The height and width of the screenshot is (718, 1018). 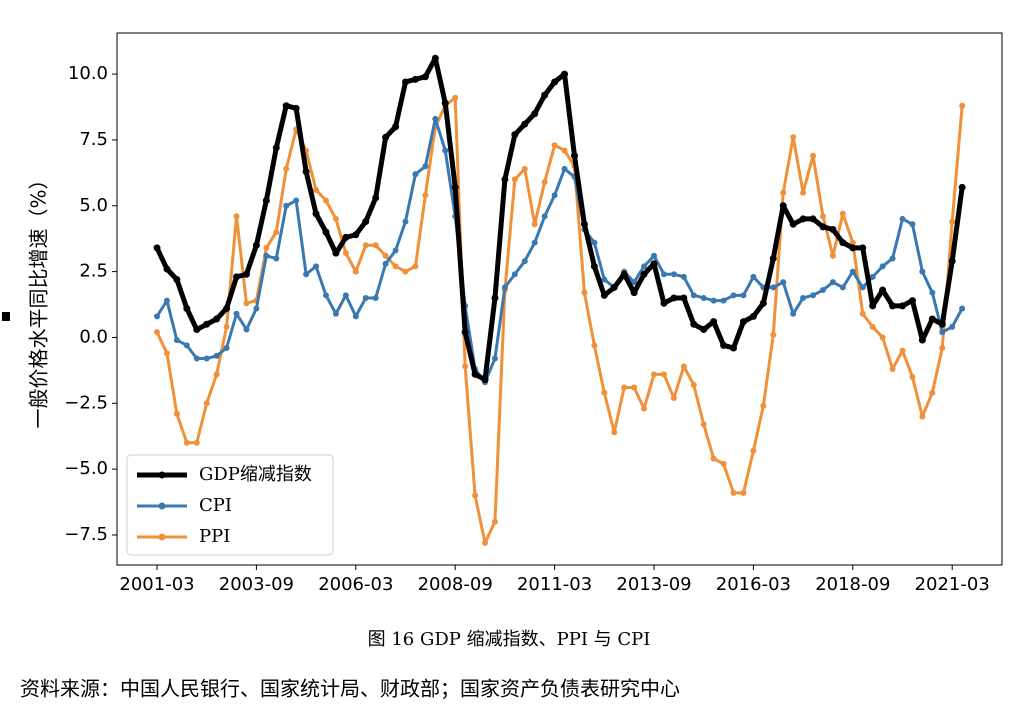 What do you see at coordinates (256, 584) in the screenshot?
I see `x-tick-label: 2003-09` at bounding box center [256, 584].